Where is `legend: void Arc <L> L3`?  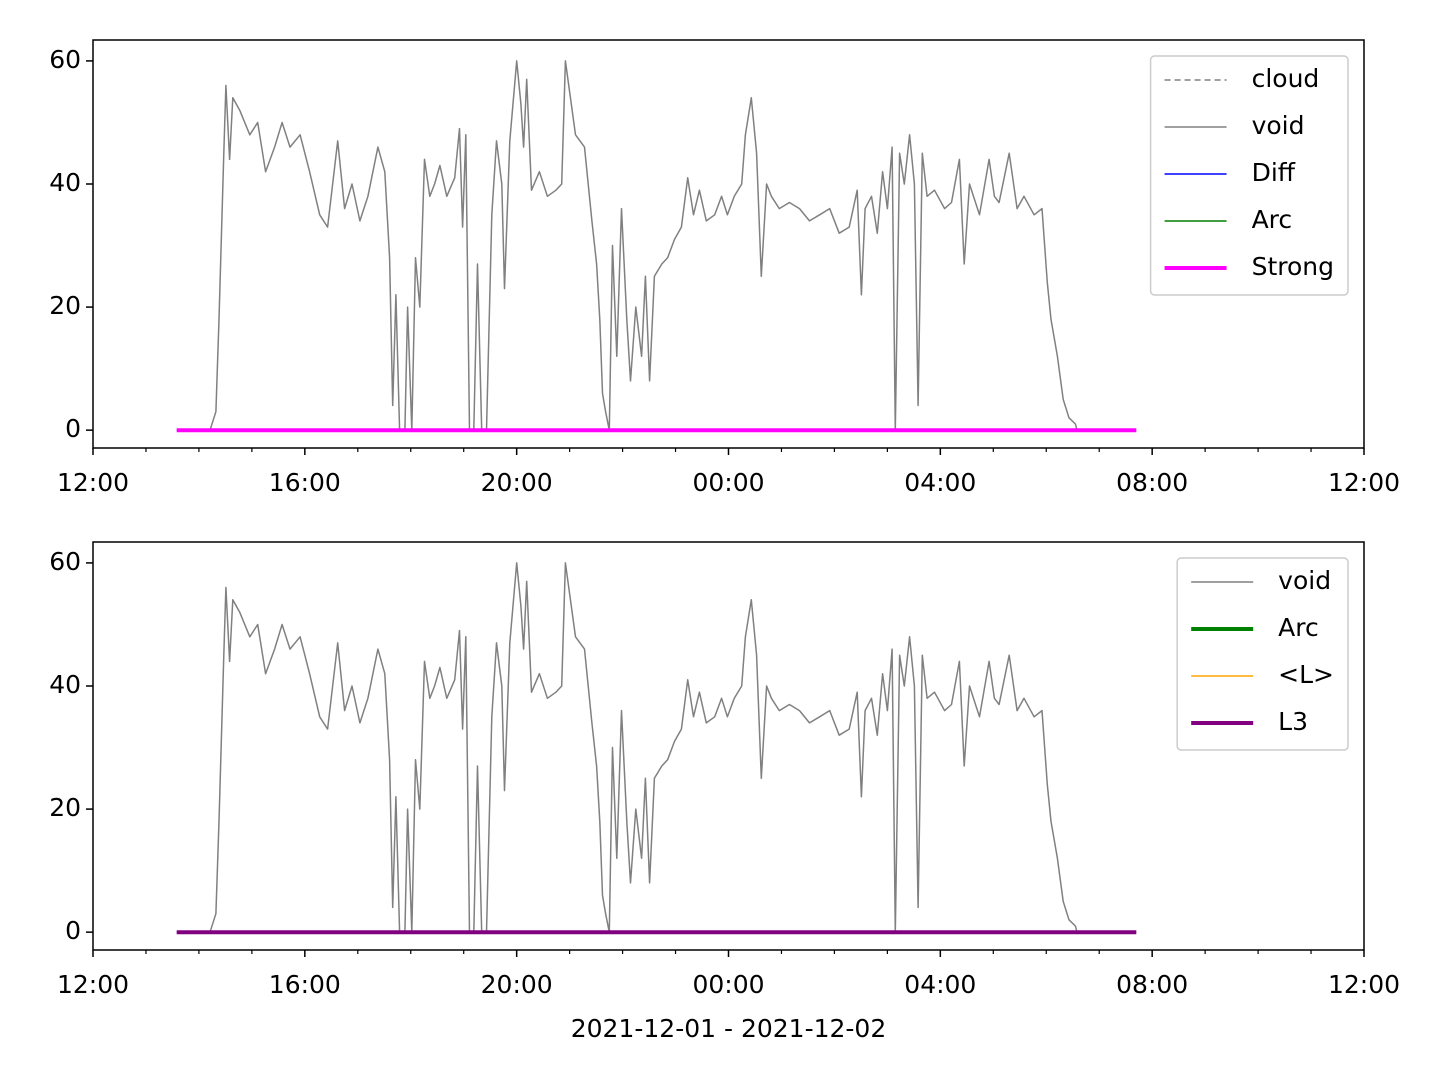
legend: void Arc <L> L3 is located at coordinates (1262, 654).